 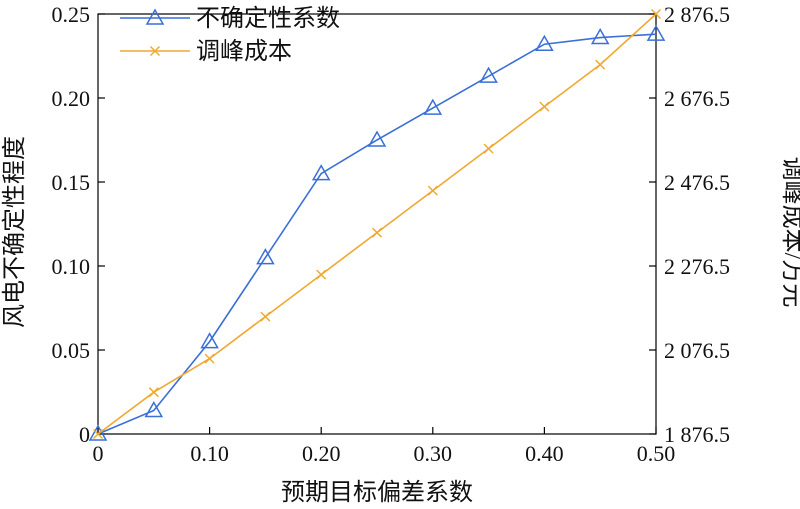 I want to click on y-right-tick-label: 2 476.5, so click(x=697, y=182).